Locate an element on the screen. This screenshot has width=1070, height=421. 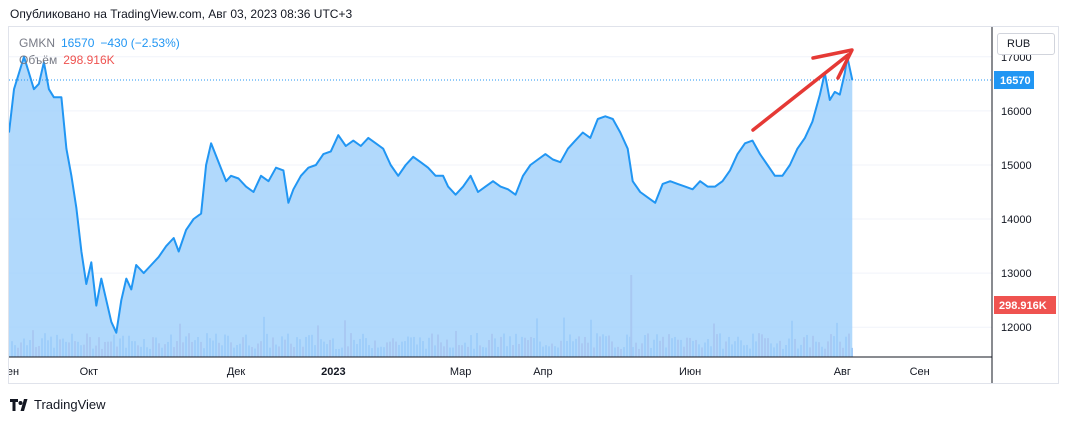
tradingview-logo-icon is located at coordinates (19, 404).